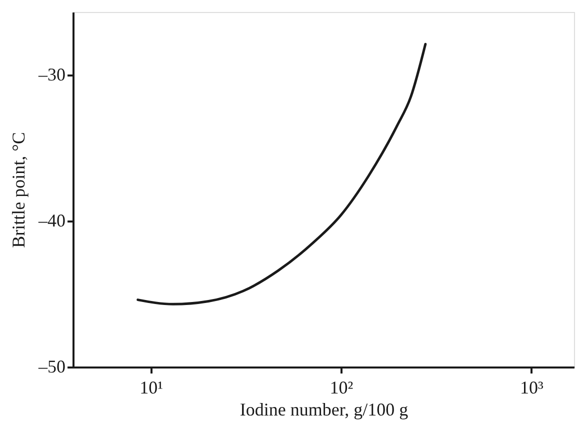  I want to click on x-tick-label: 10², so click(342, 388).